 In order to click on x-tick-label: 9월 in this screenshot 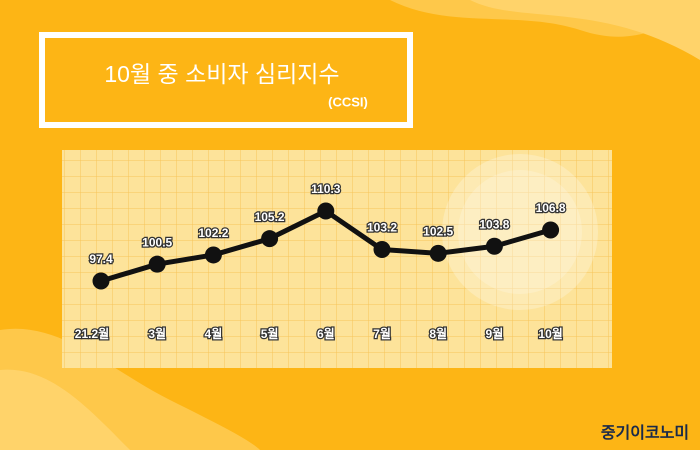, I will do `click(495, 333)`.